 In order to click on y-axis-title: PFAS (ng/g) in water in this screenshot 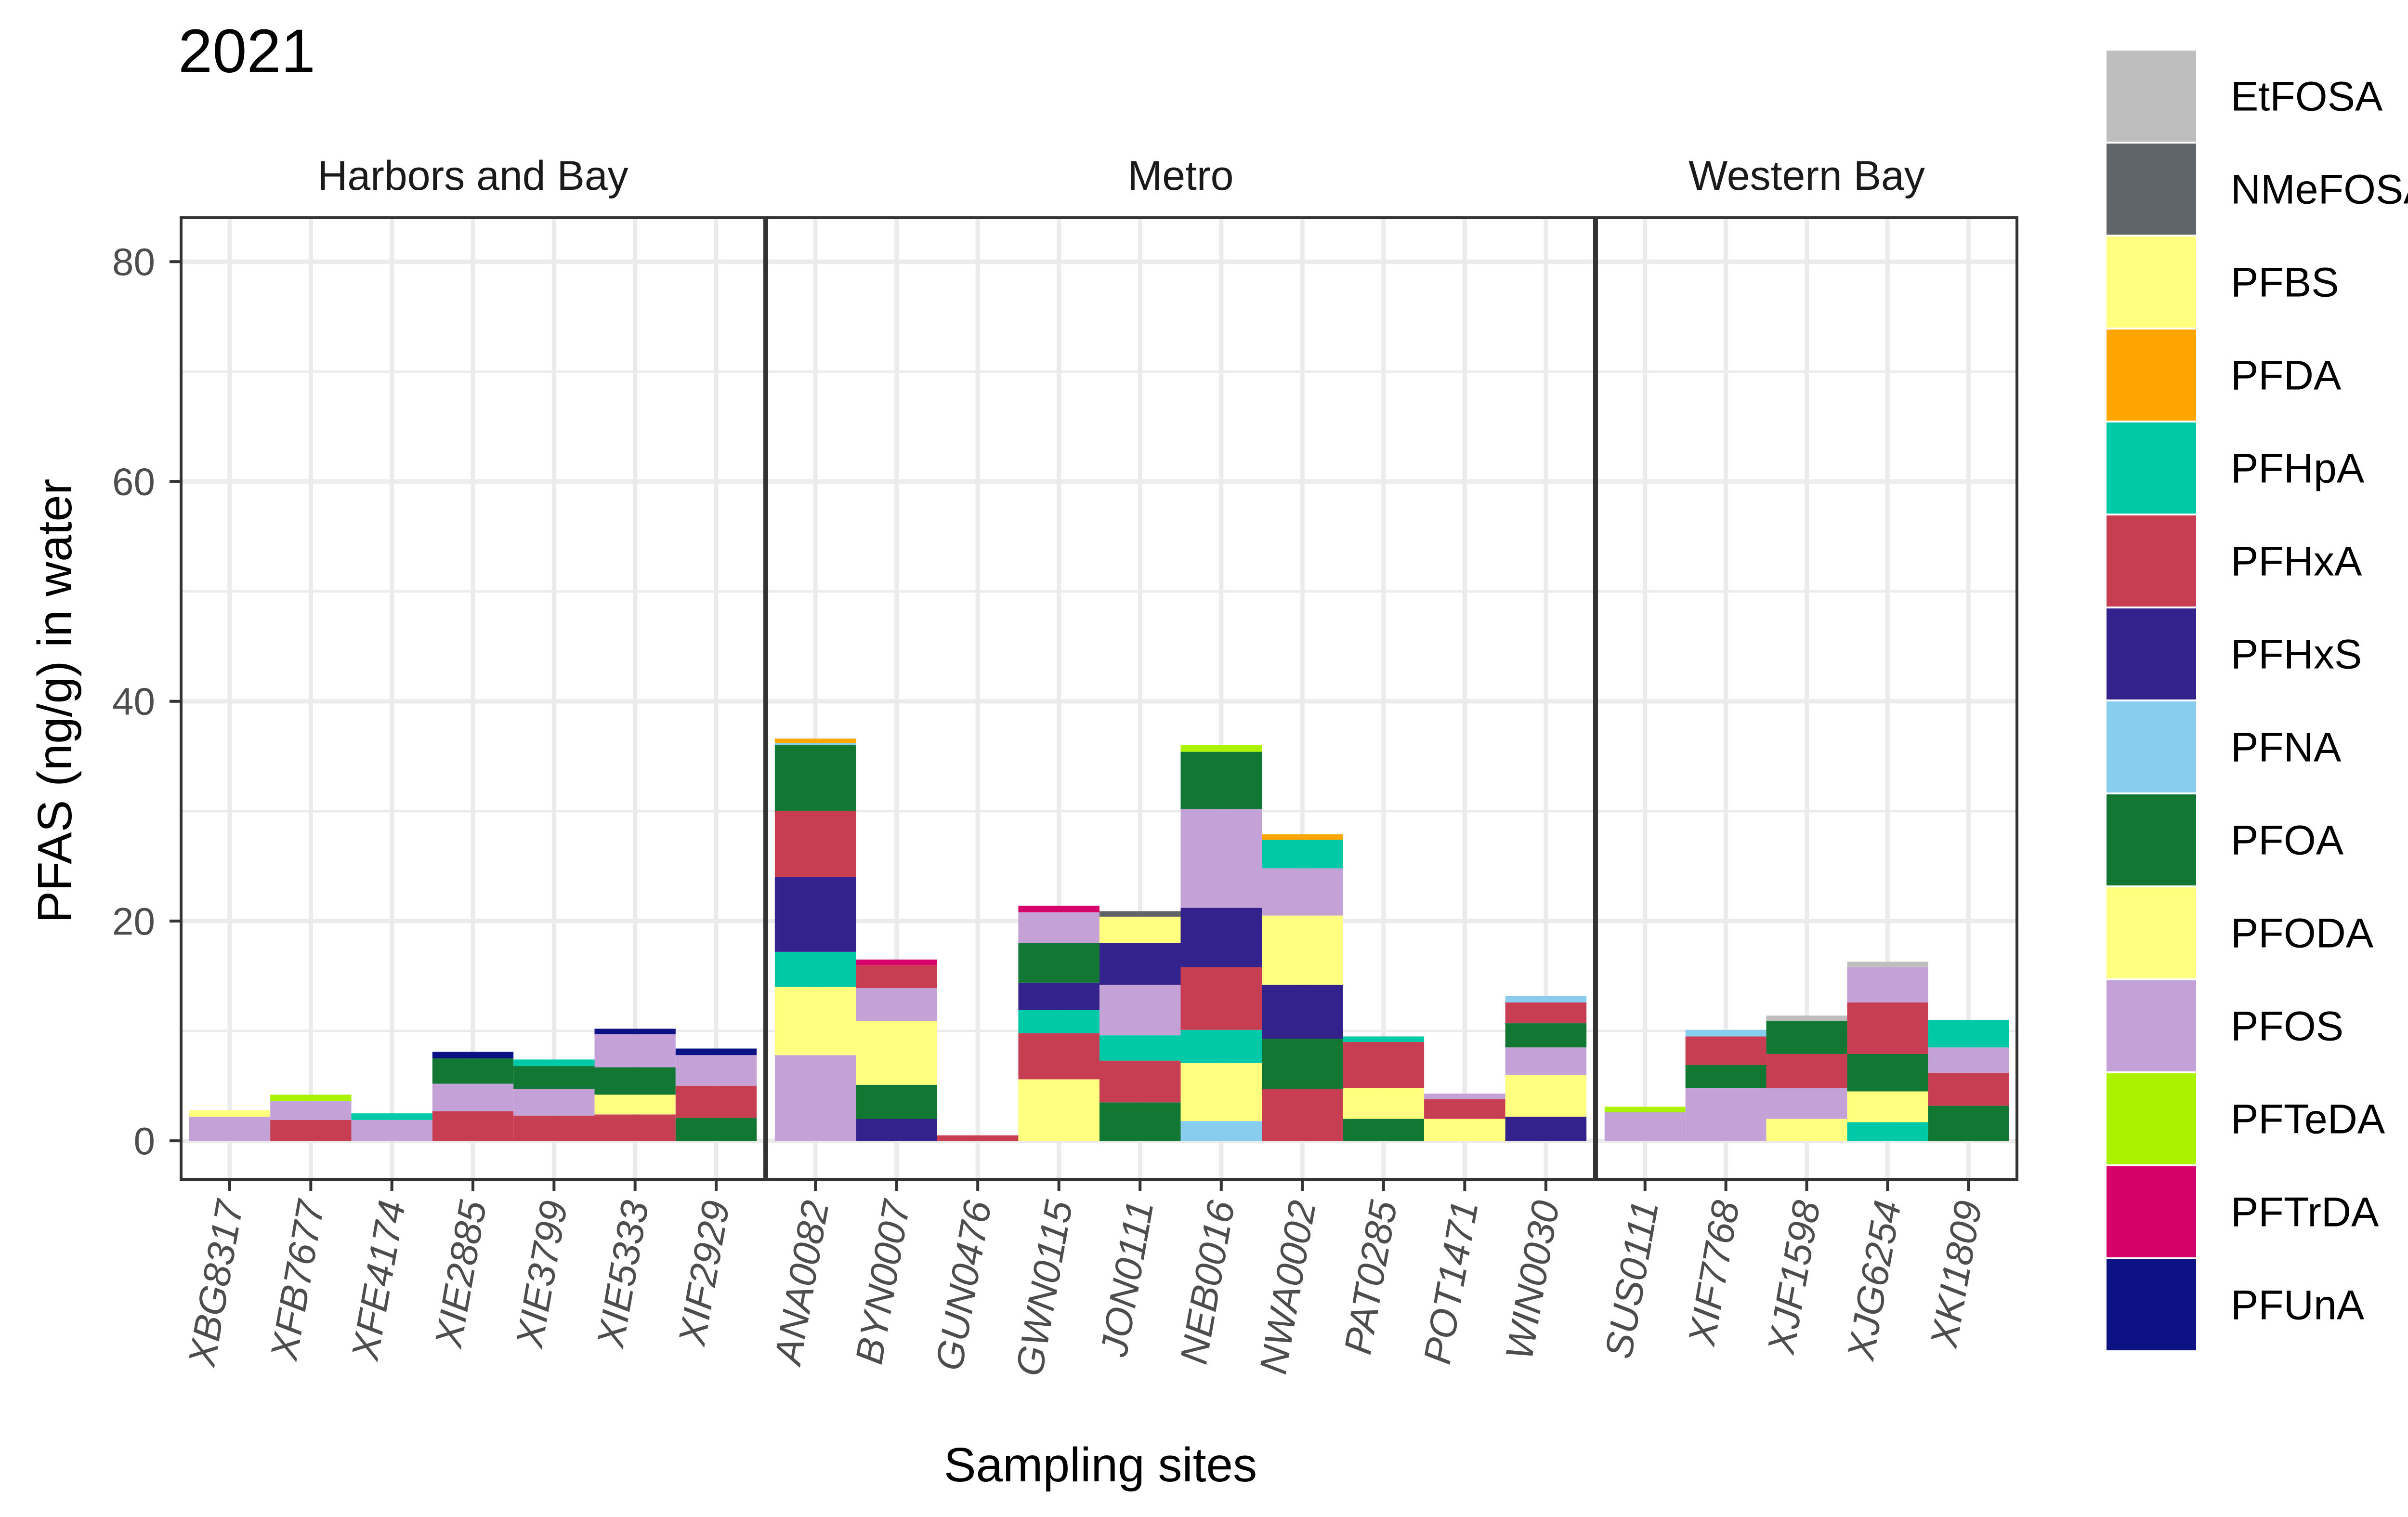, I will do `click(55, 701)`.